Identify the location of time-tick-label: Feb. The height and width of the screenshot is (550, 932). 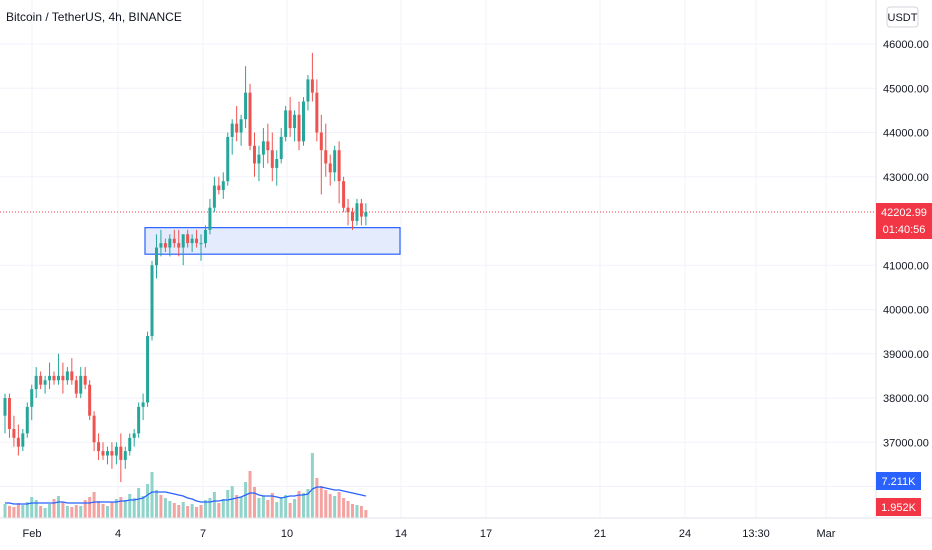
(32, 534).